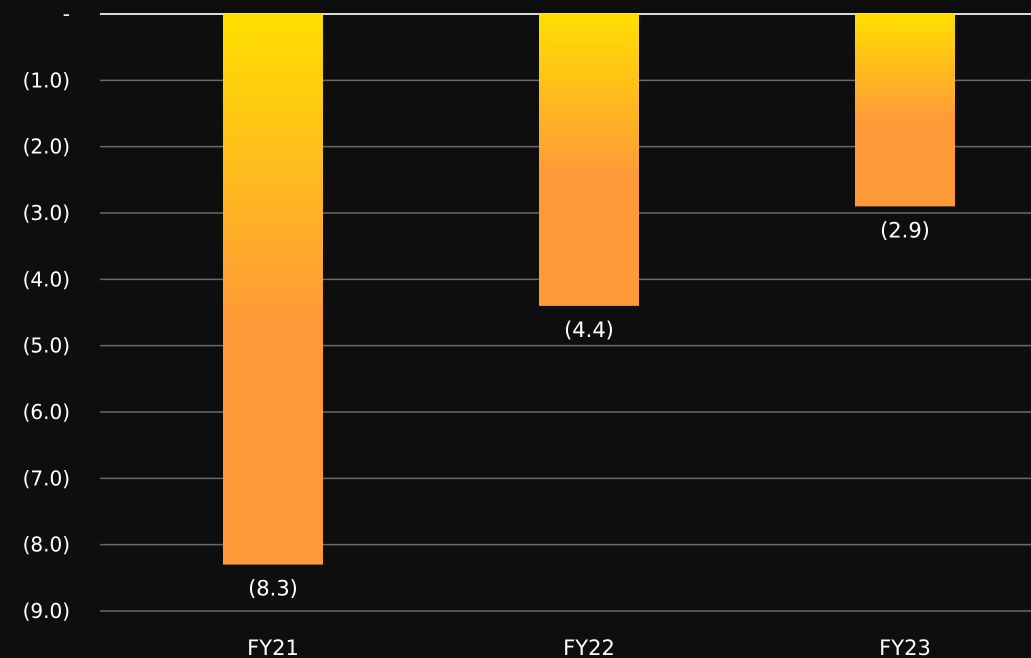 Image resolution: width=1031 pixels, height=658 pixels. Describe the element at coordinates (46, 346) in the screenshot. I see `y-tick-label: (5.0)` at that location.